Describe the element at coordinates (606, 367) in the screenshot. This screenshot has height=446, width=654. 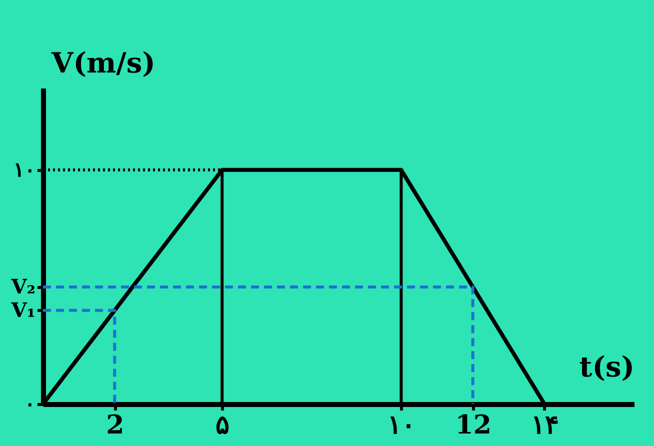
I see `x-axis-title: t(s)` at that location.